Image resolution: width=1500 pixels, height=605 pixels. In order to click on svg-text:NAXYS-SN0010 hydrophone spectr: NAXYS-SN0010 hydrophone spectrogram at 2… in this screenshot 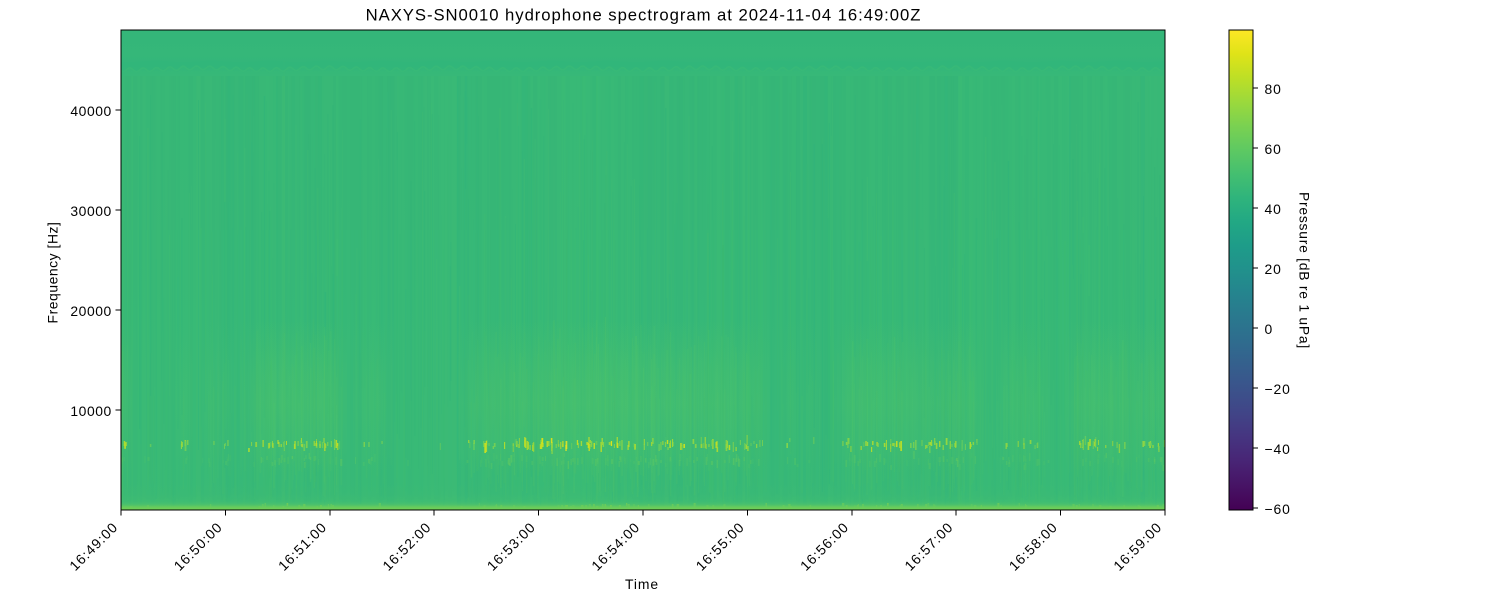, I will do `click(644, 14)`.